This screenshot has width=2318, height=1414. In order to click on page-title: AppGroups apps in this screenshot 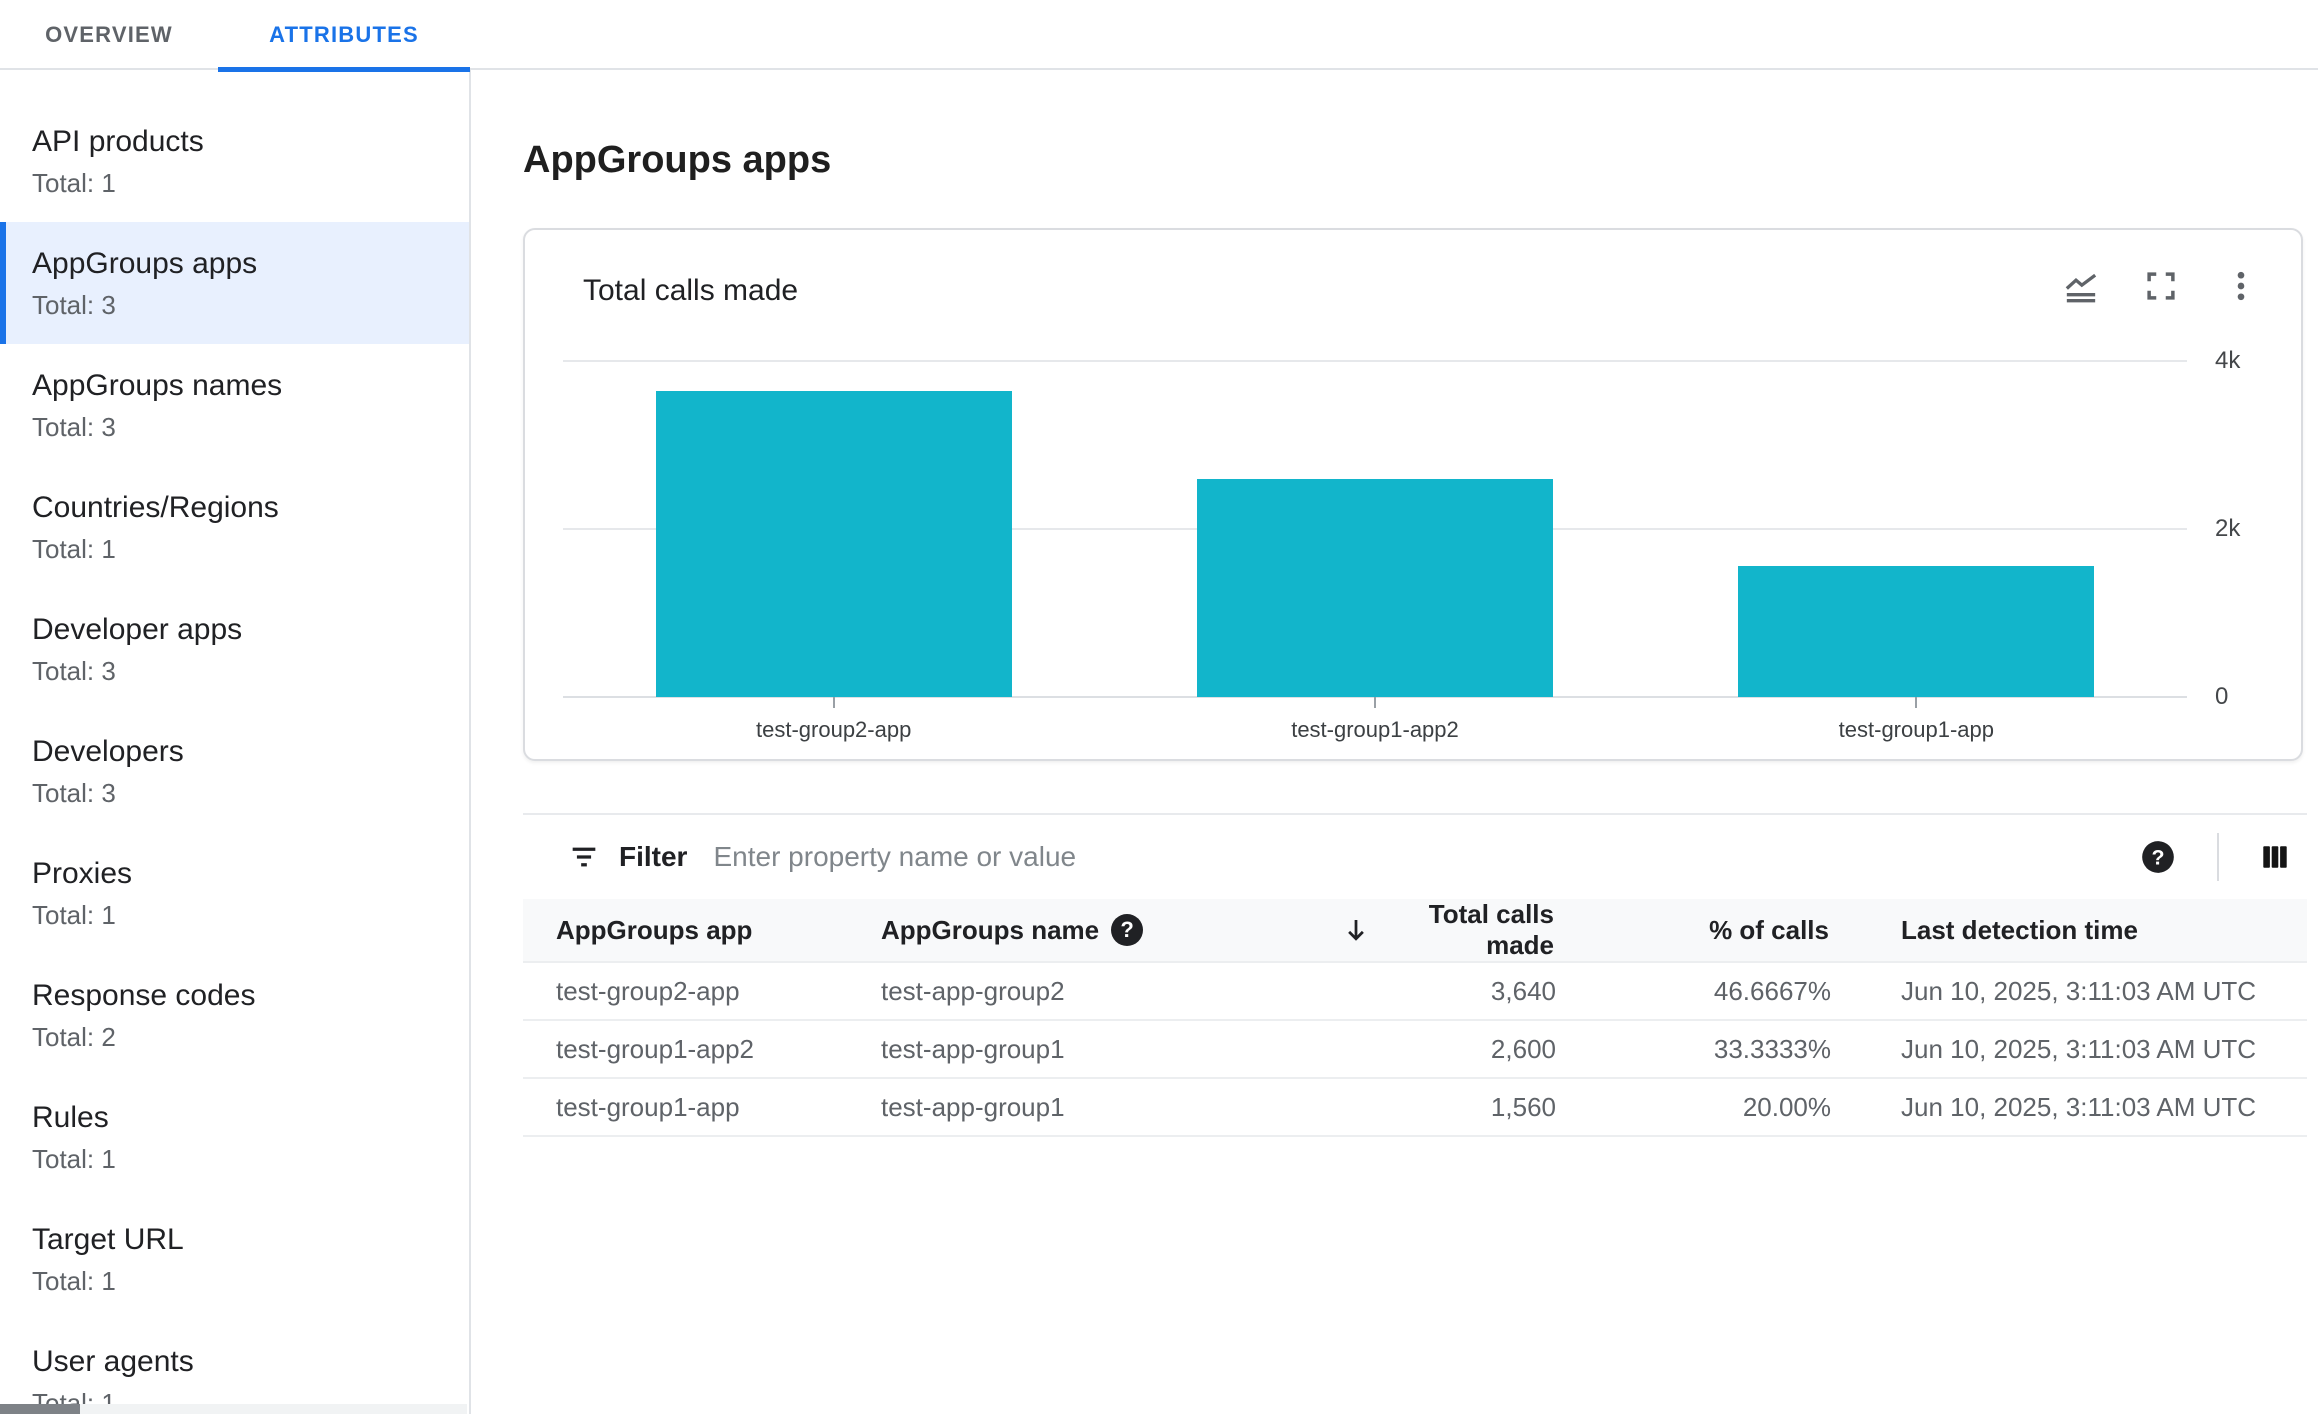, I will do `click(677, 160)`.